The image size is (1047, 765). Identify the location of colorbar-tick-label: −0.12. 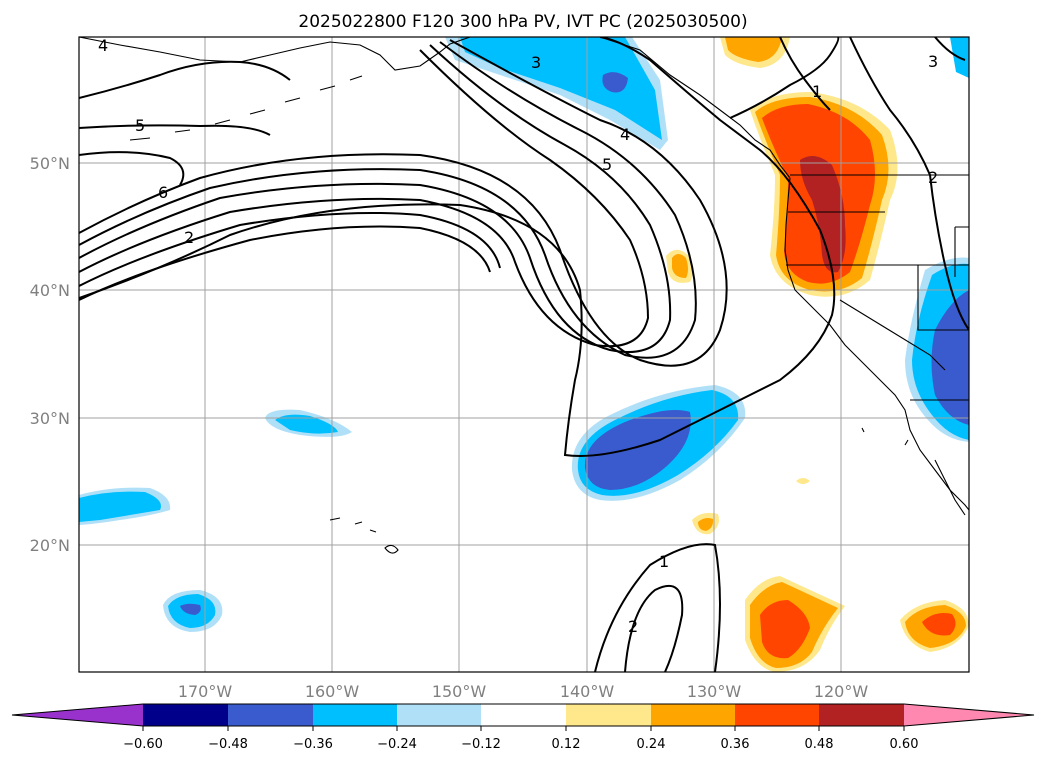
(481, 744).